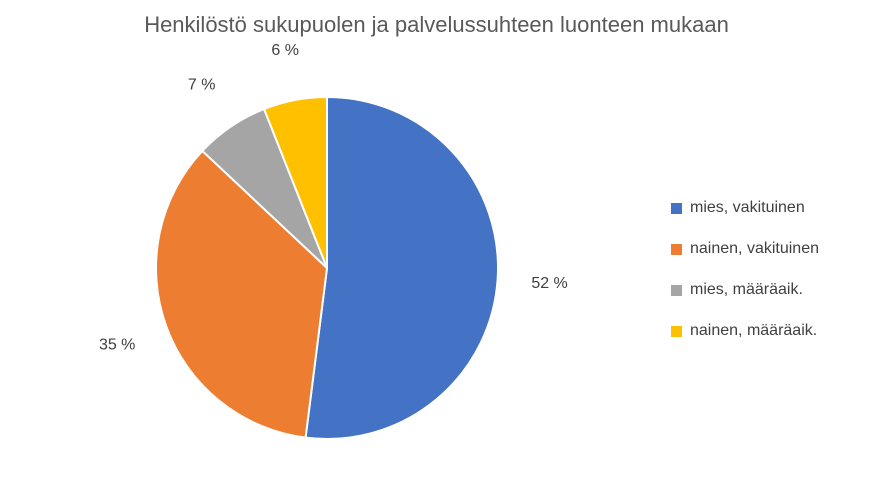 This screenshot has height=482, width=873. I want to click on legend-label: nainen, määräaik., so click(754, 330).